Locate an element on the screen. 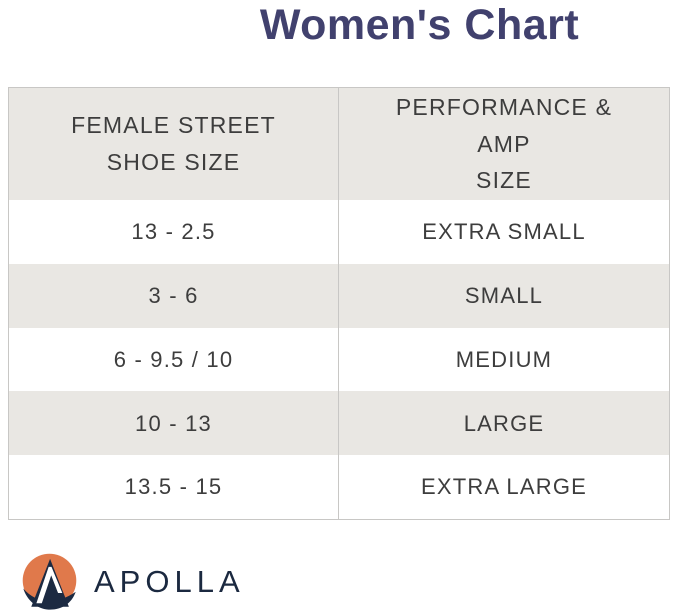 Image resolution: width=679 pixels, height=613 pixels. table-row: 3 - 6 SMALL is located at coordinates (339, 295).